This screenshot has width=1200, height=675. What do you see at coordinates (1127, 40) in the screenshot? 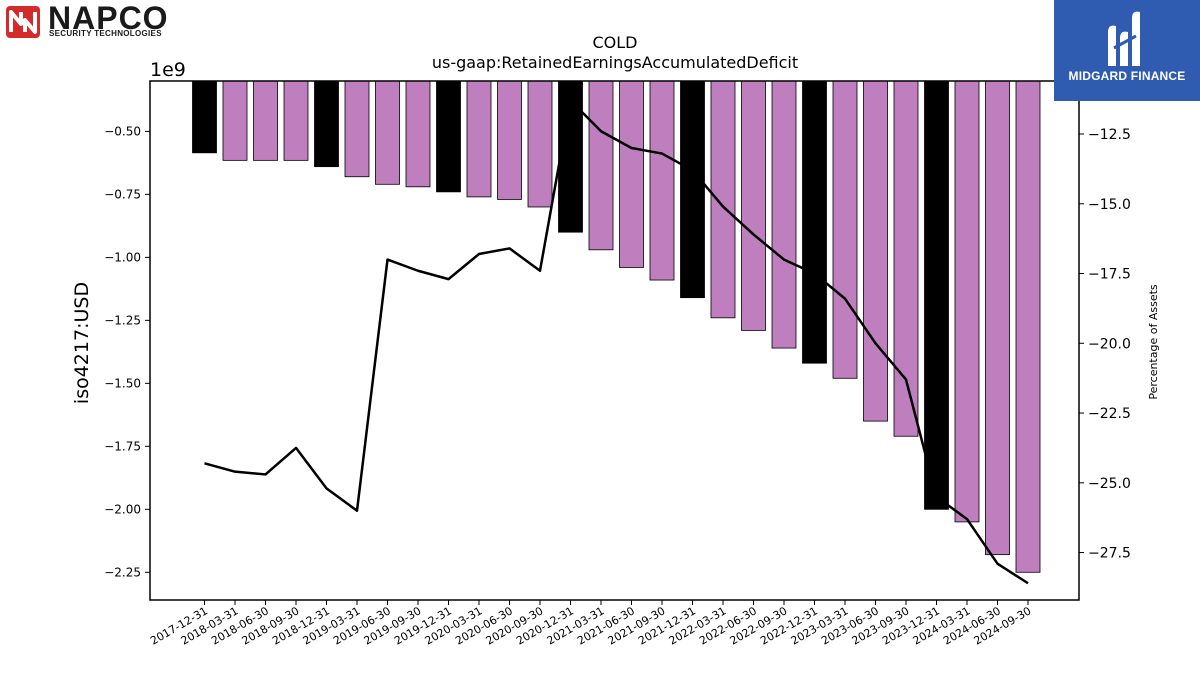
I see `midgard-mark-icon` at bounding box center [1127, 40].